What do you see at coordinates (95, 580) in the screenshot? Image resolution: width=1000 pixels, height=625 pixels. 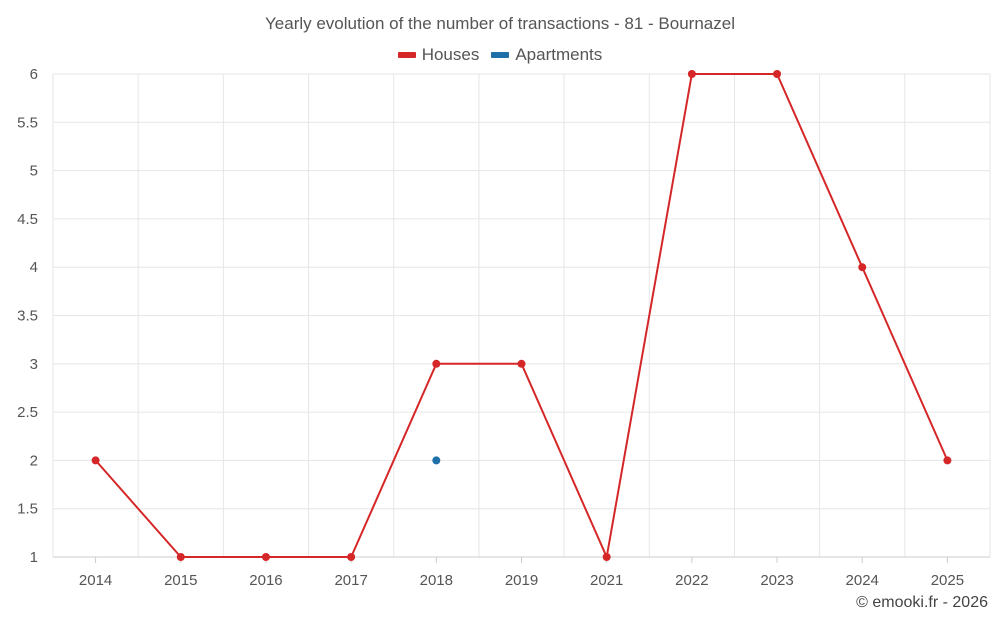 I see `x-tick-label: 2014` at bounding box center [95, 580].